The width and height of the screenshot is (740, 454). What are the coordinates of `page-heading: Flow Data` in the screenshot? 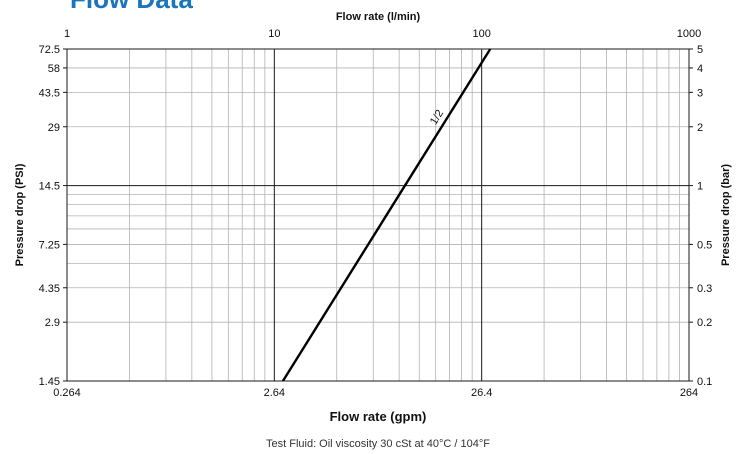 It's located at (131, 7).